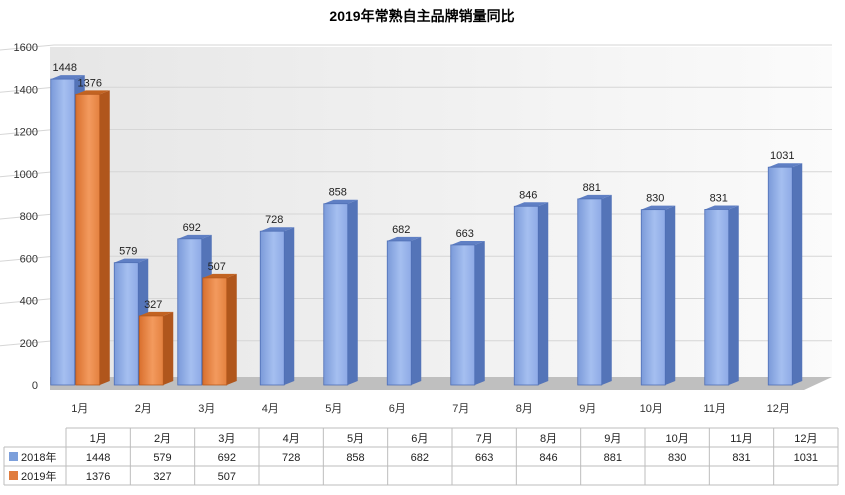 The height and width of the screenshot is (495, 845). I want to click on data-label: 830, so click(655, 199).